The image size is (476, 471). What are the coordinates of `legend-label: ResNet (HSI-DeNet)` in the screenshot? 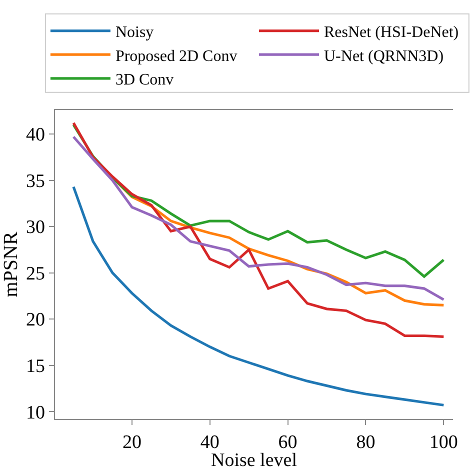 It's located at (391, 33).